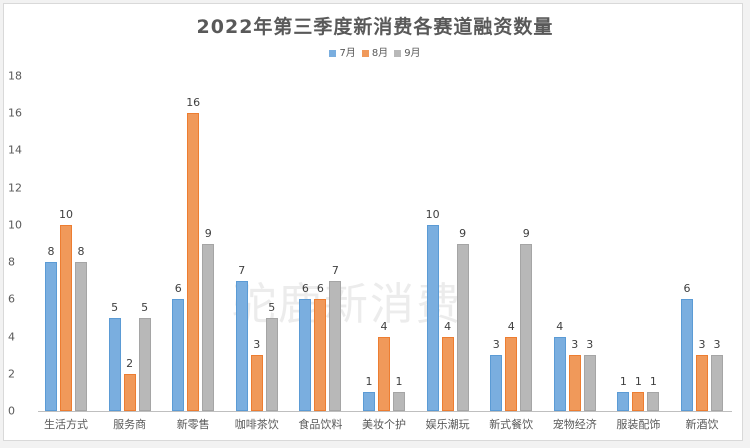 The height and width of the screenshot is (448, 750). What do you see at coordinates (11, 411) in the screenshot?
I see `y-tick-label: 0` at bounding box center [11, 411].